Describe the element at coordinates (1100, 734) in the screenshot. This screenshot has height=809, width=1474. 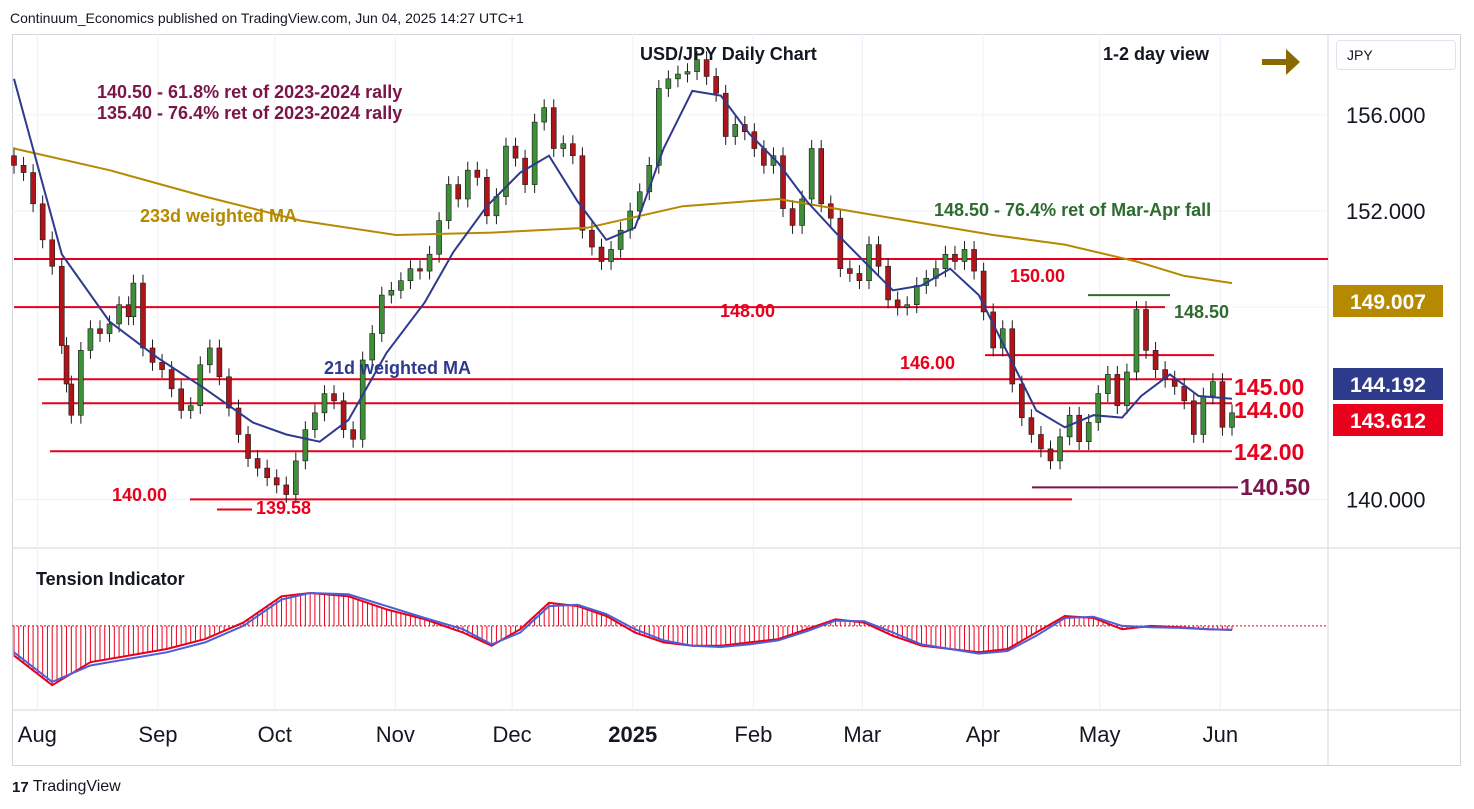
I see `x-tick-label: May` at that location.